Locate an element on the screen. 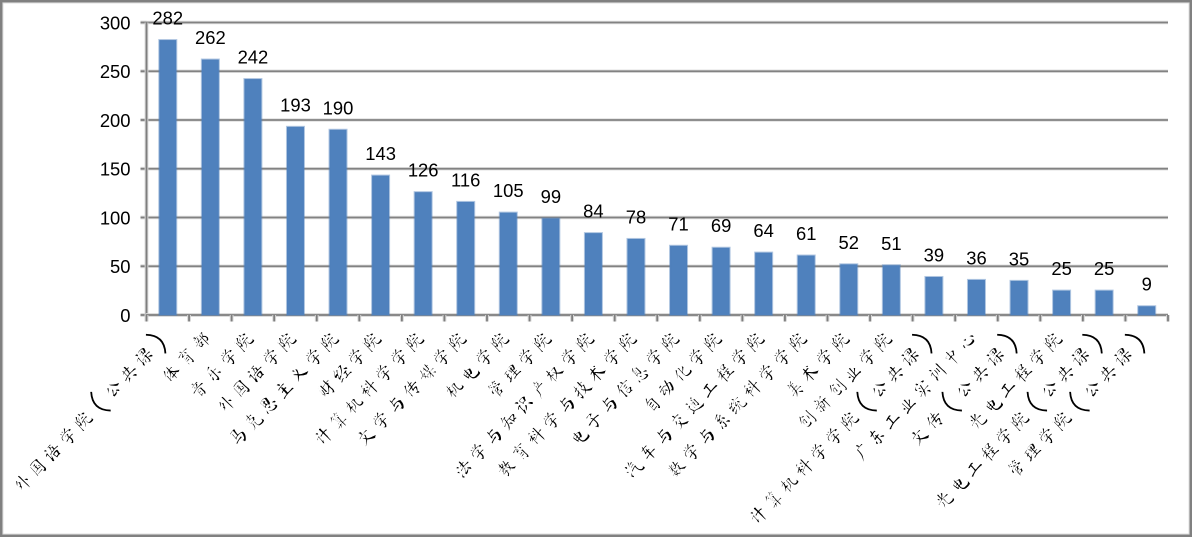  svg-text: 52 is located at coordinates (849, 242).